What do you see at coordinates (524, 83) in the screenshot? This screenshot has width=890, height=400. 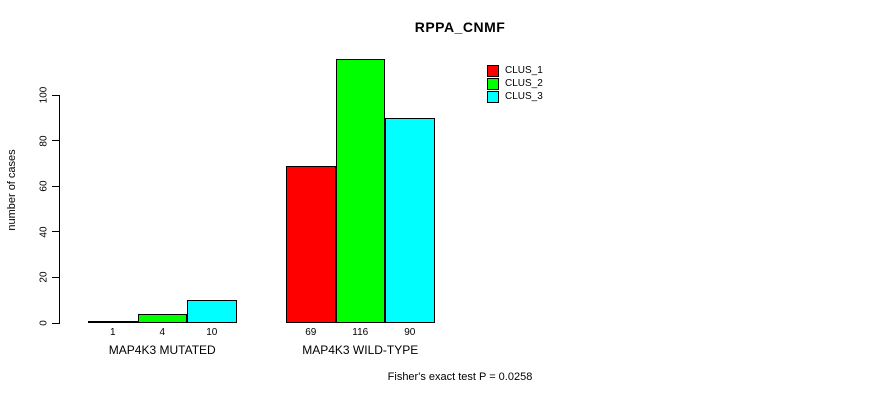 I see `legend-label: CLUS_2` at bounding box center [524, 83].